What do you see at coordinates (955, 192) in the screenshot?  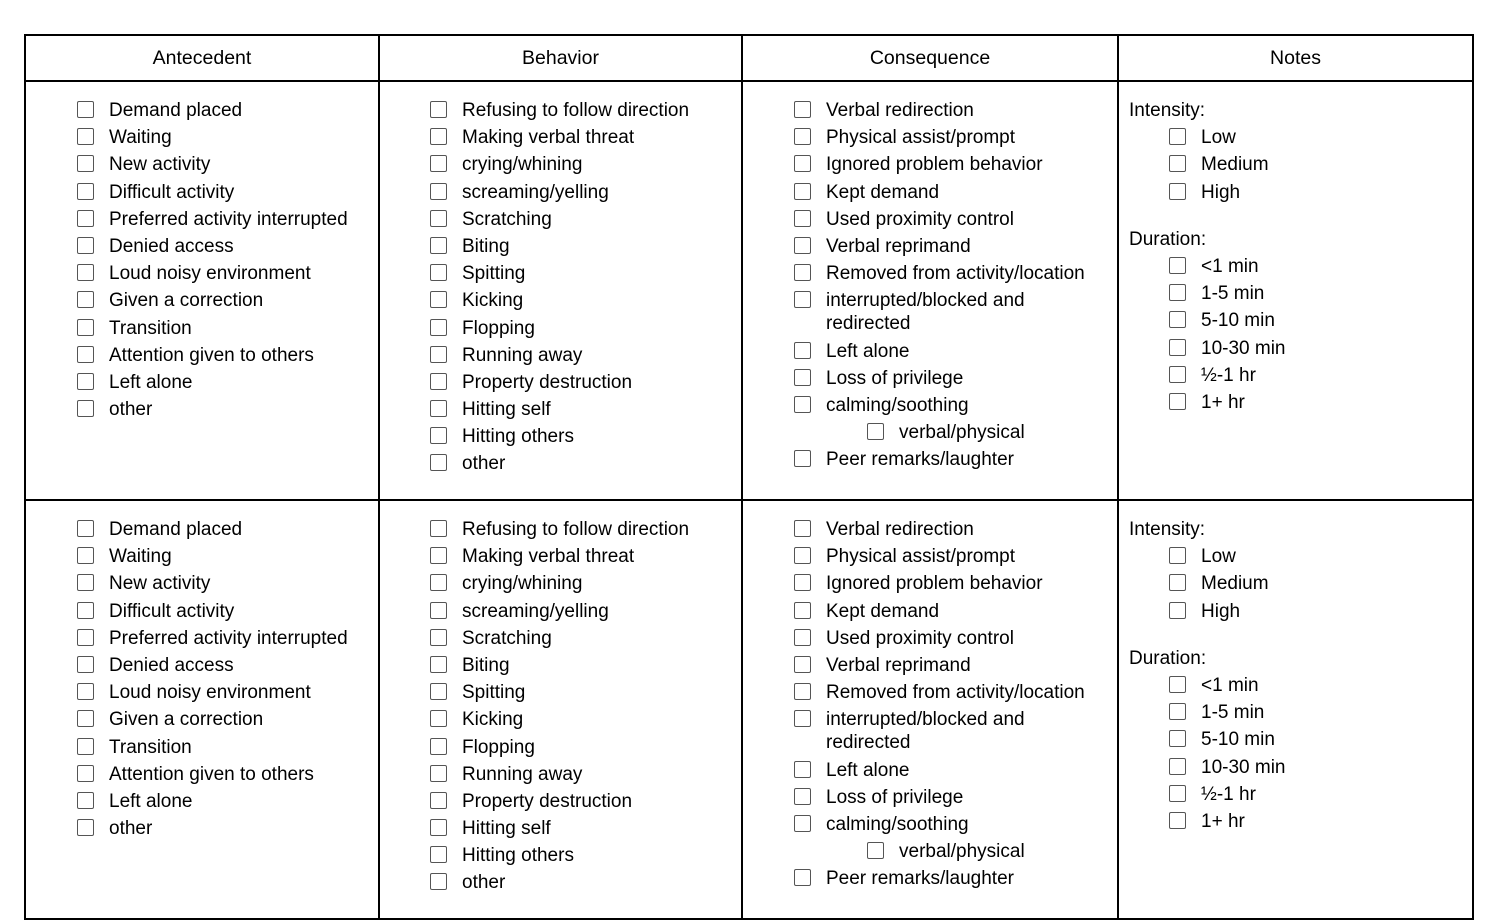 I see `consequence-option: Kept demand` at bounding box center [955, 192].